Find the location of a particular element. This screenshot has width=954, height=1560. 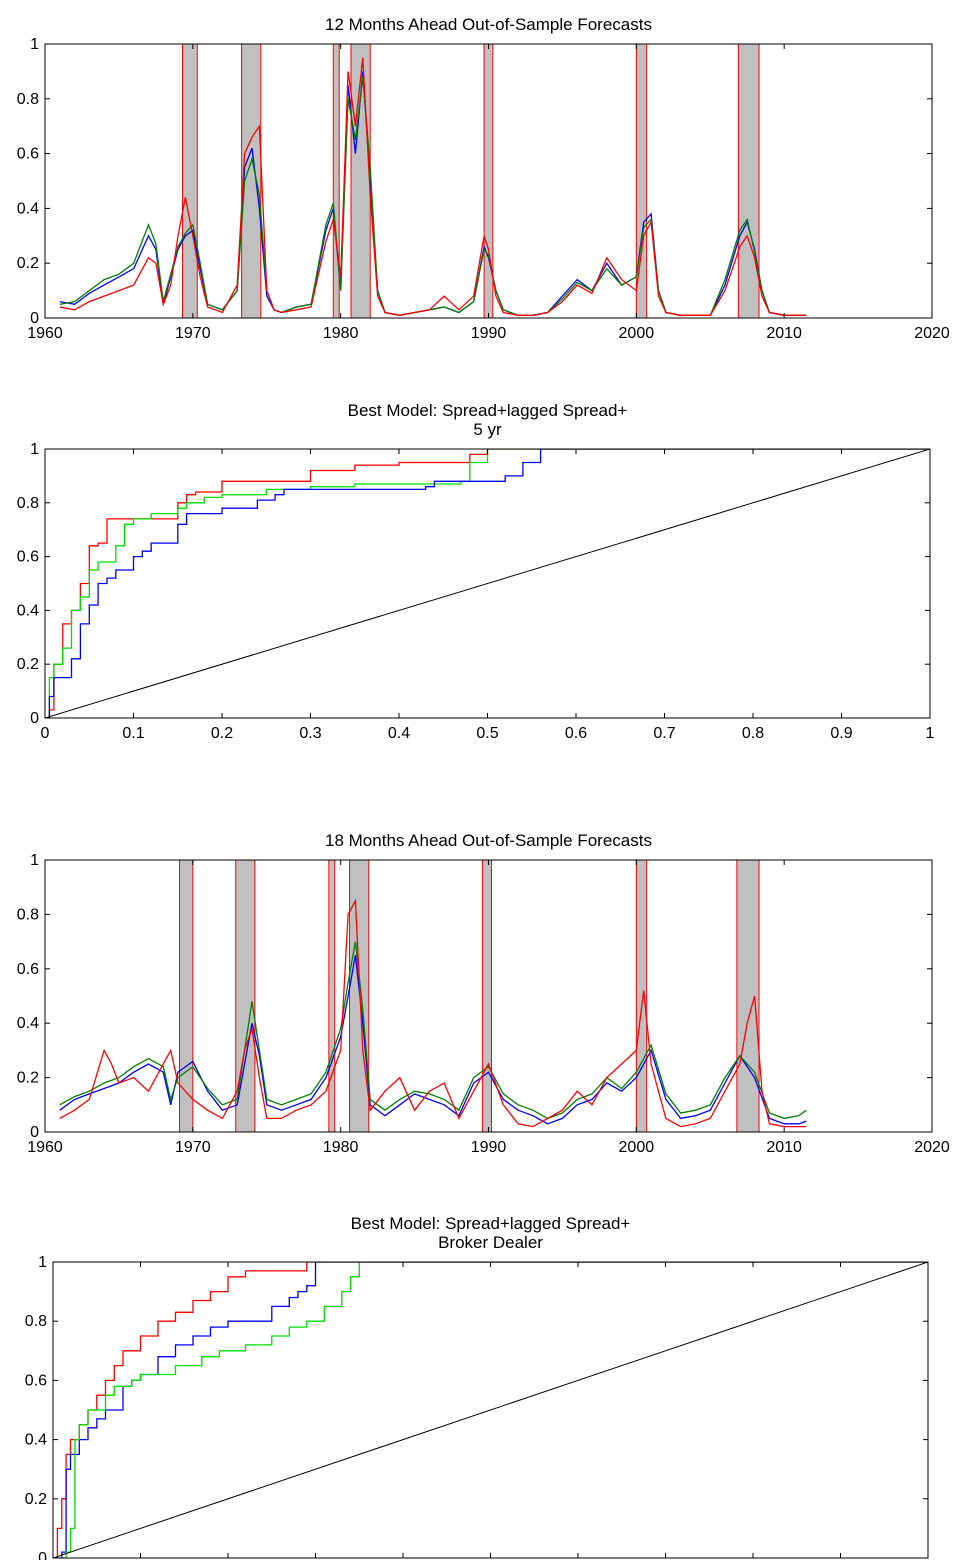

series-line-series_b is located at coordinates (433, 1030).